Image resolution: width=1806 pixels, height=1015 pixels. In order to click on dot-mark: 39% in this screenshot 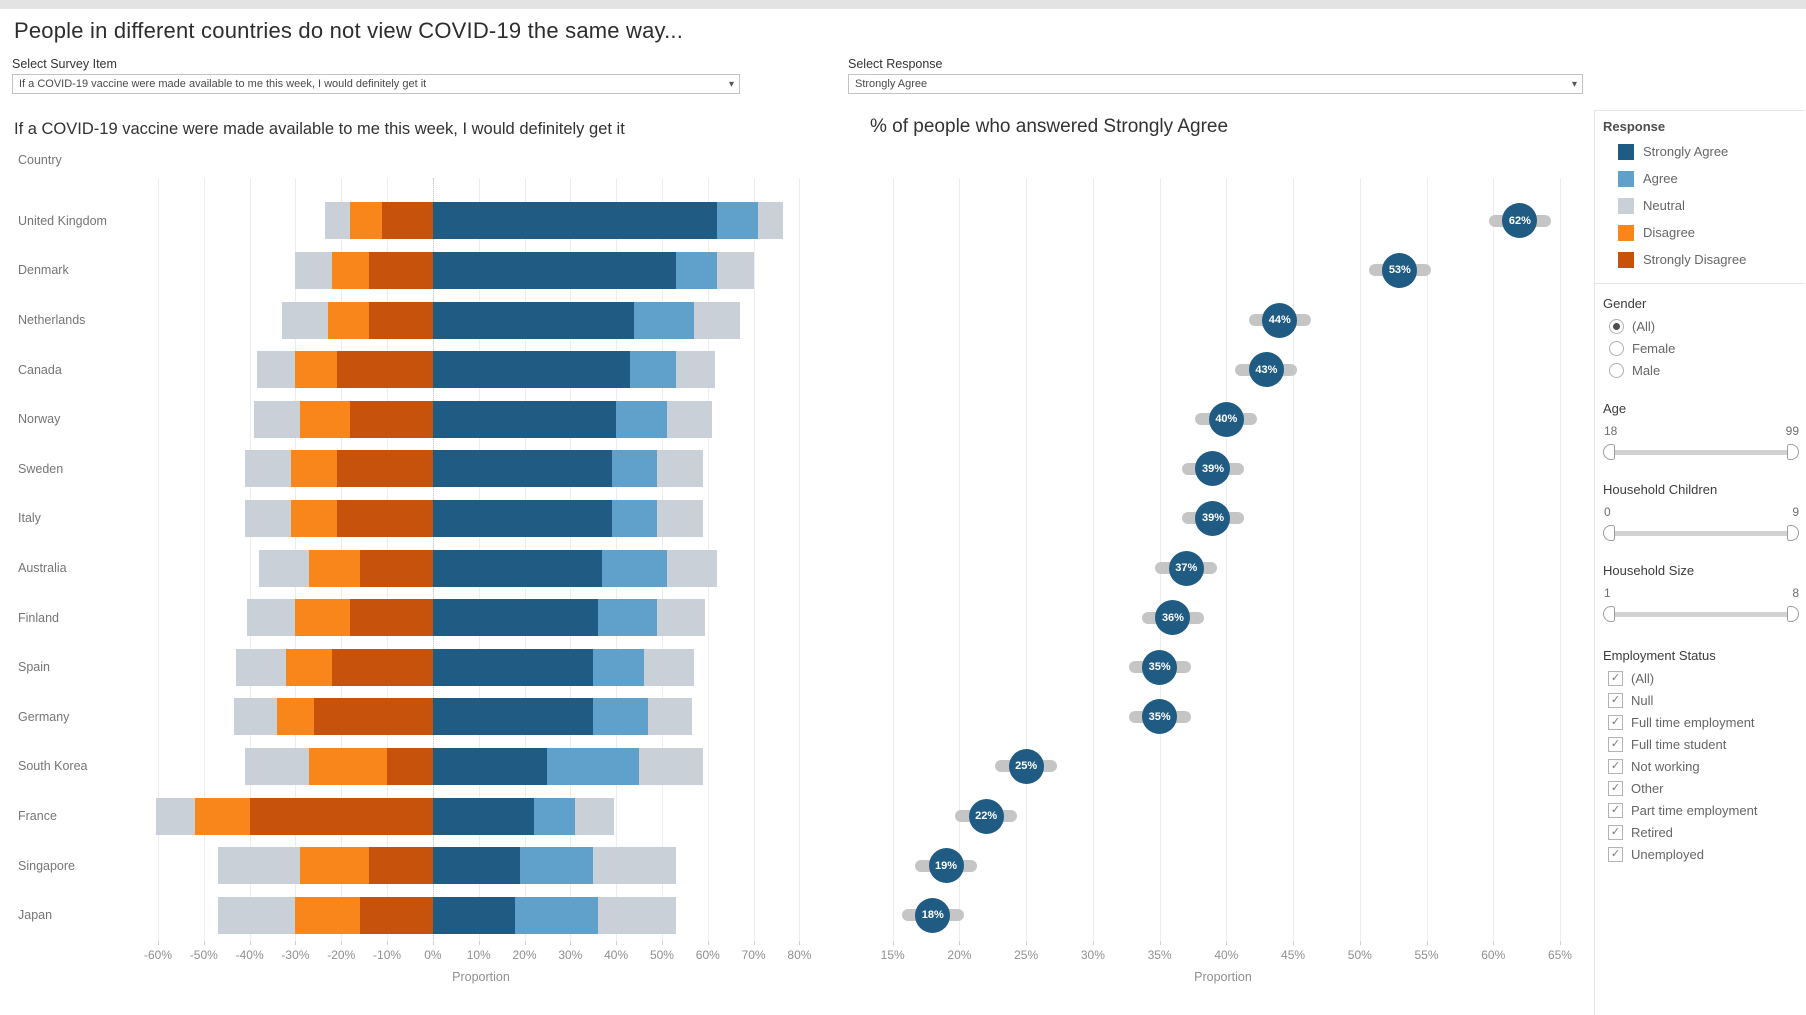, I will do `click(1213, 469)`.